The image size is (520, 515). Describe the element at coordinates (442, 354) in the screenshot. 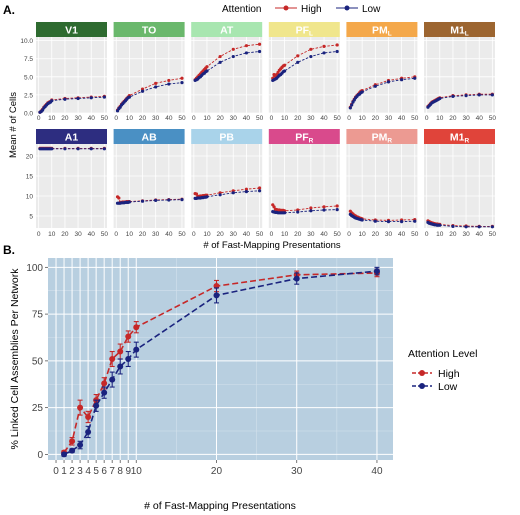

I see `panel-b-legend-title: Attention Level` at that location.